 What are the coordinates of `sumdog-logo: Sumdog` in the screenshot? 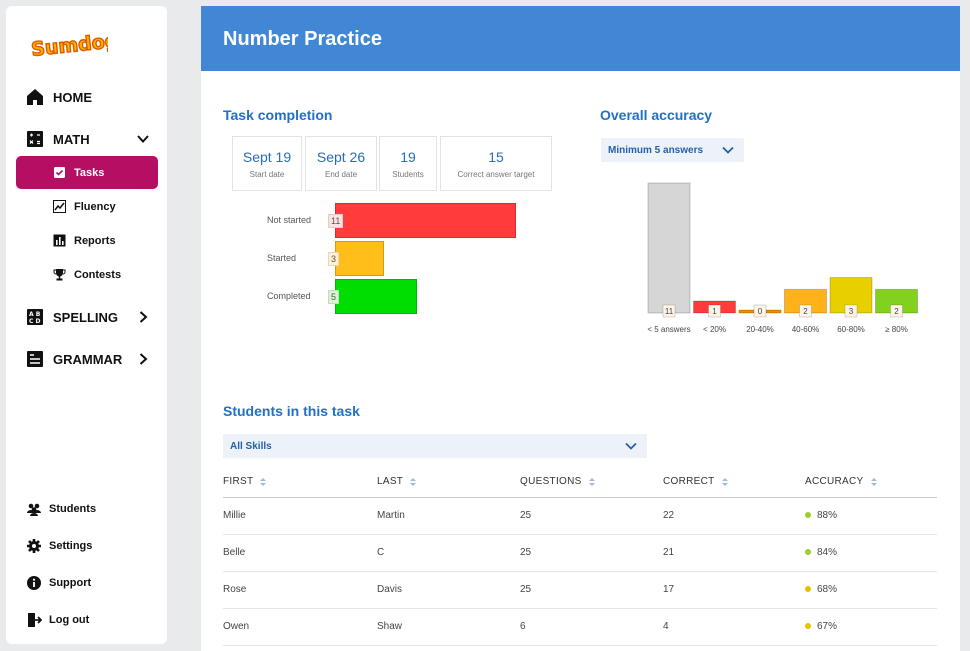 It's located at (68, 44).